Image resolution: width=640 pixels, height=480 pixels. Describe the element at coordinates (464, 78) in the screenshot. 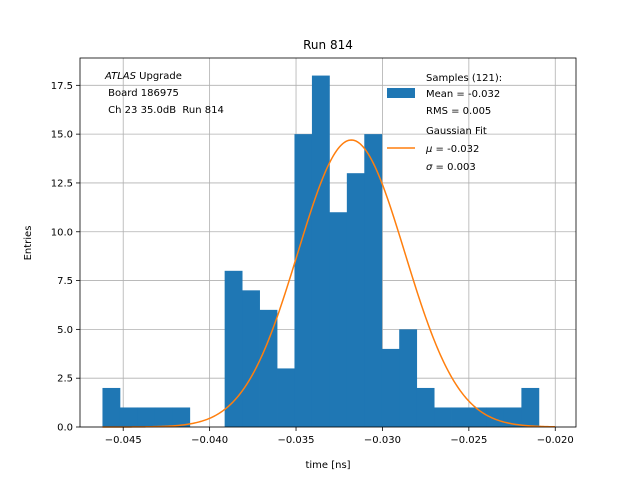

I see `legend-samples-title: Samples (121):` at that location.